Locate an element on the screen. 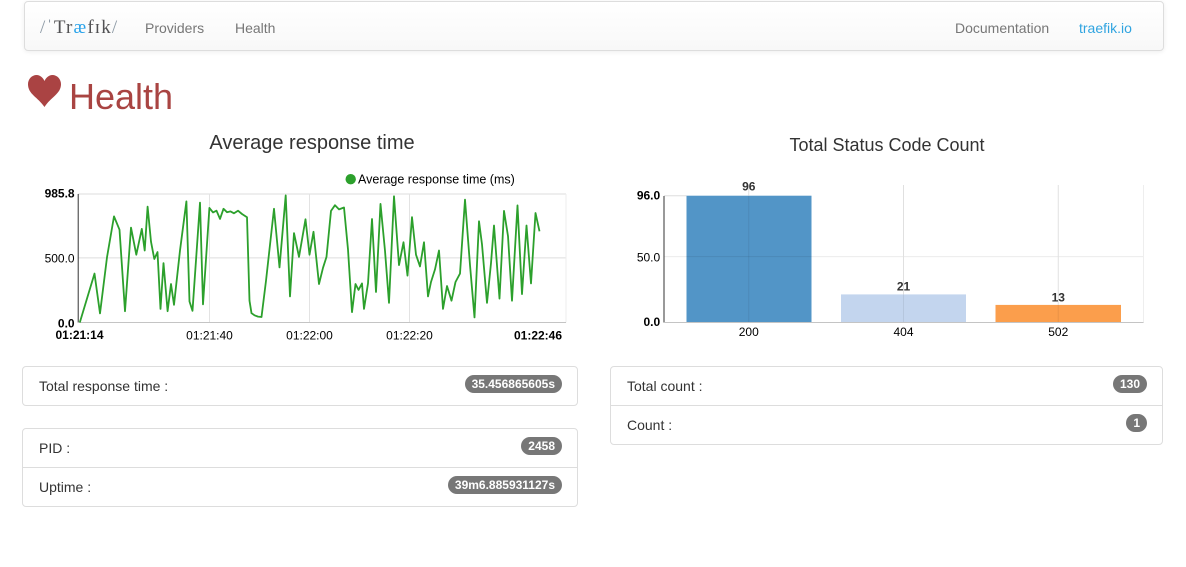 The width and height of the screenshot is (1186, 567). svg-text: 502 is located at coordinates (1058, 332).